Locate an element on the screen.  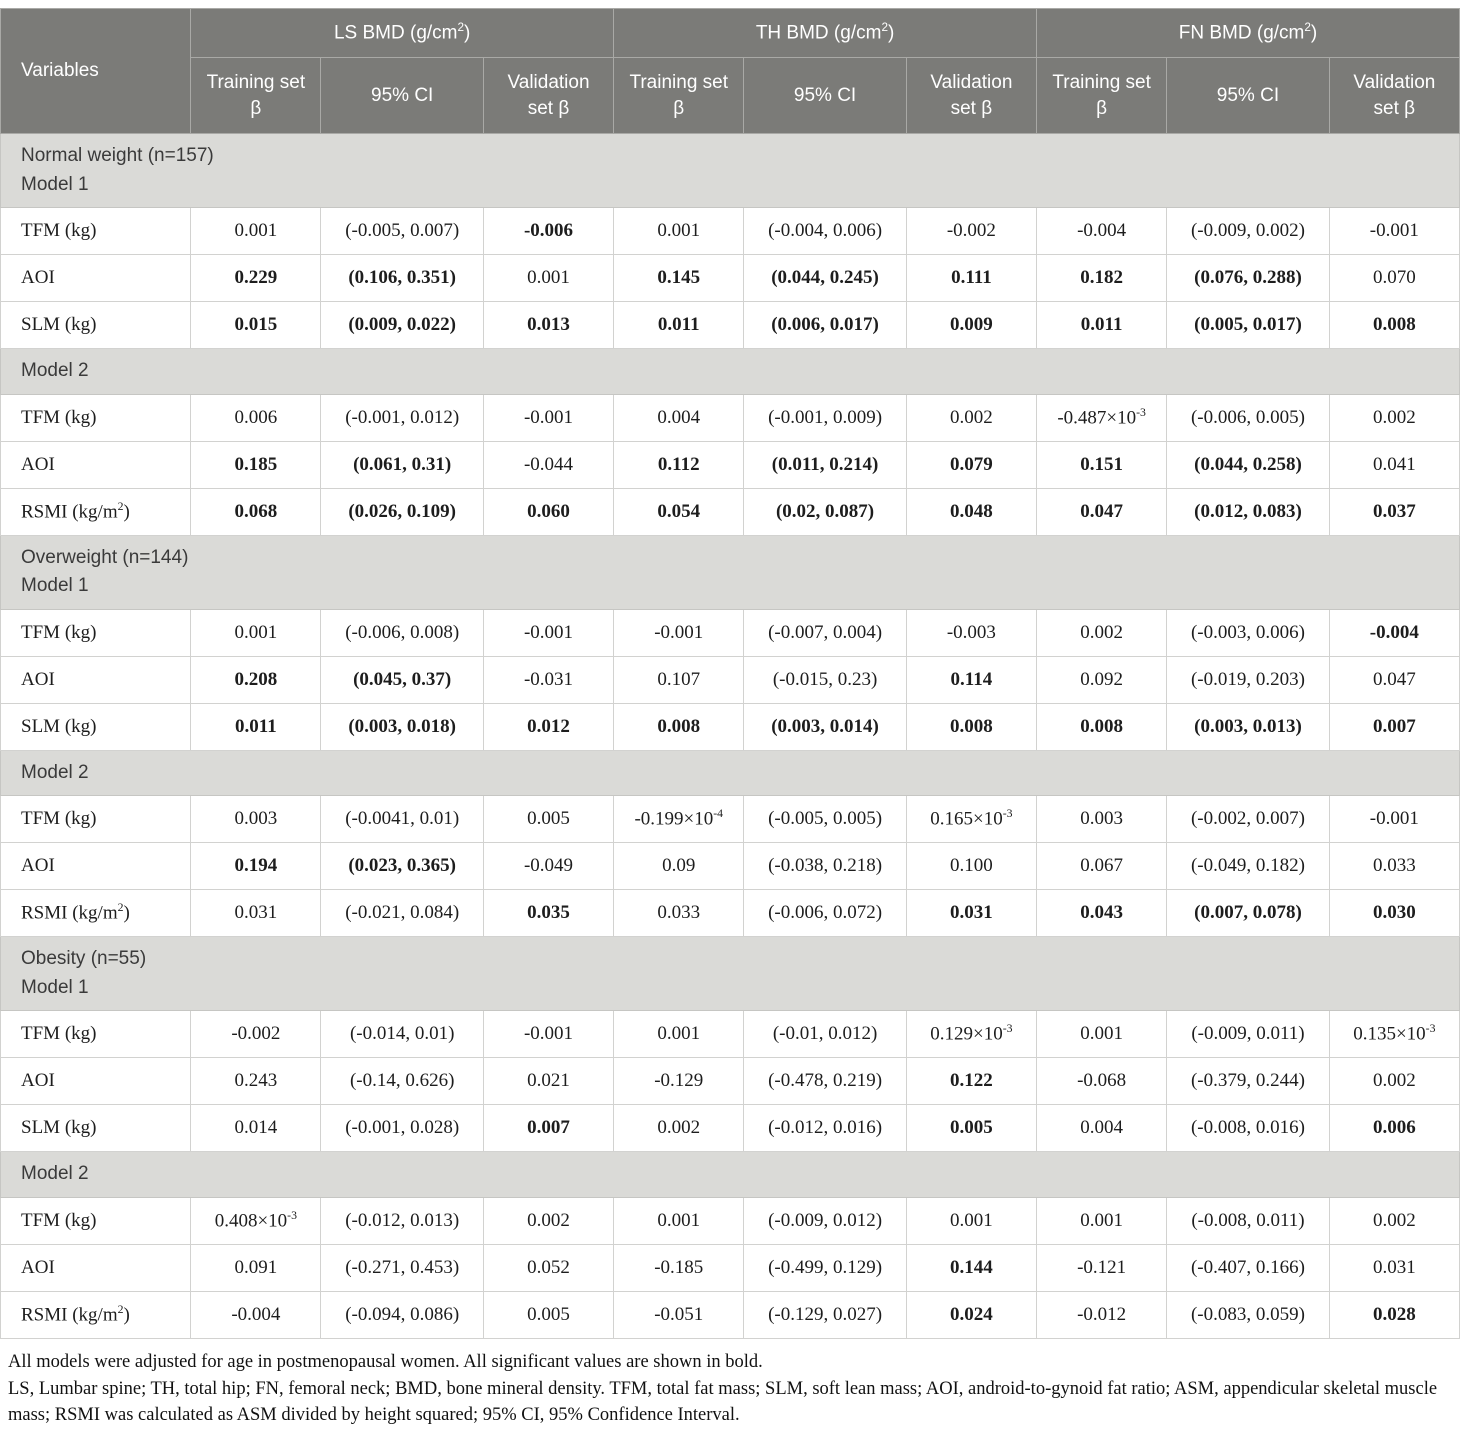
value-cell: 0.114 is located at coordinates (971, 679).